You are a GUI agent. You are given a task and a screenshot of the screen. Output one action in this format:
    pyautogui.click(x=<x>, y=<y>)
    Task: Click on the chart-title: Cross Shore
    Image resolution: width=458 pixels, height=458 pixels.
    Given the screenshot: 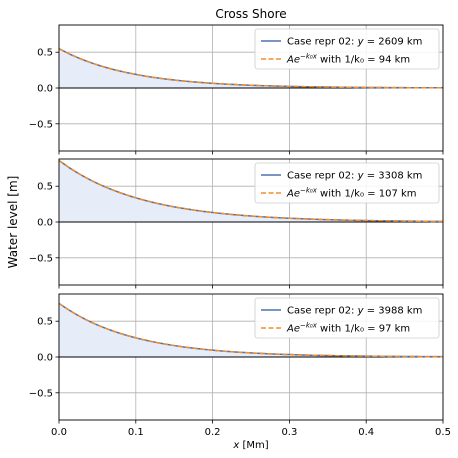 What is the action you would take?
    pyautogui.click(x=250, y=14)
    